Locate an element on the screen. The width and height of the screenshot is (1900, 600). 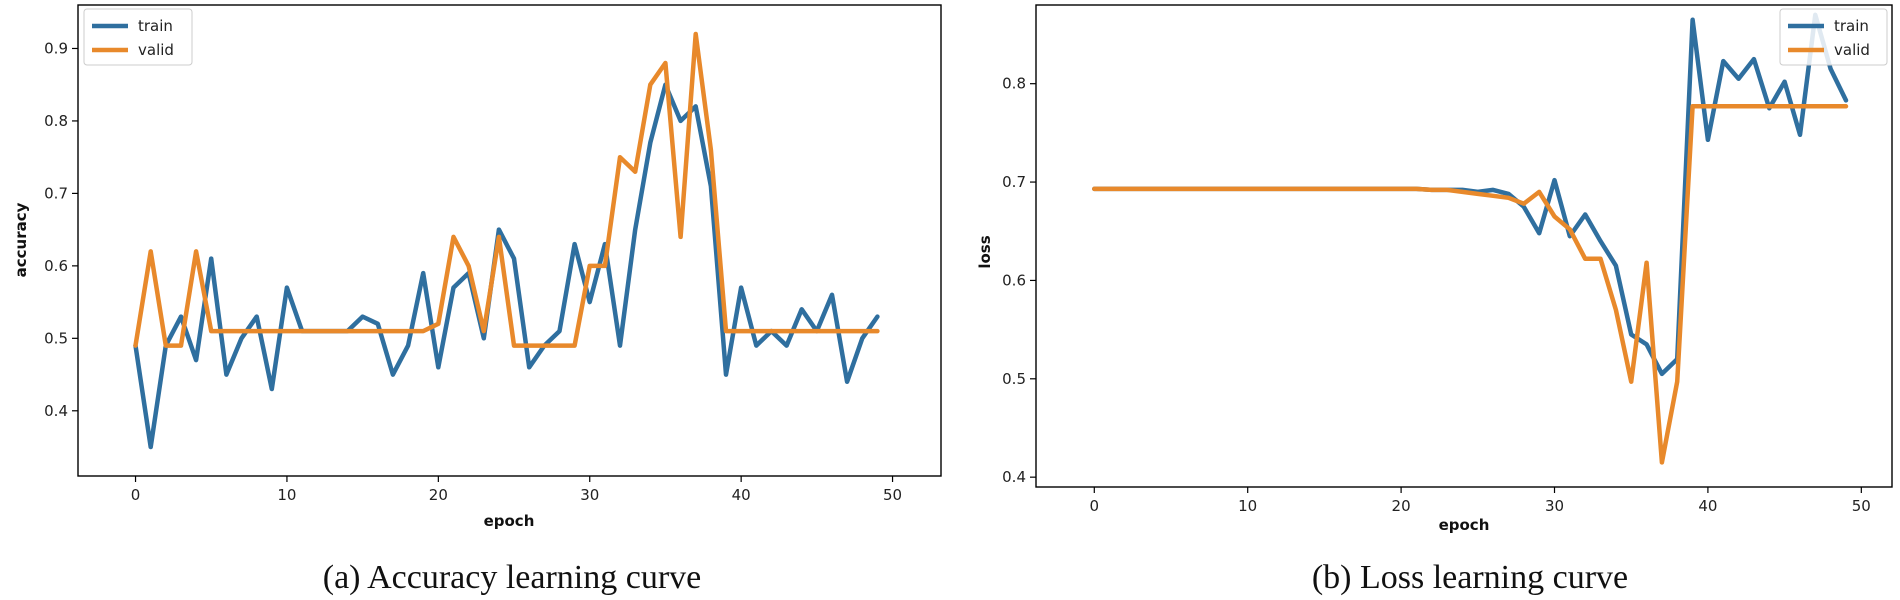
accuracy-y-axis-label: accuracy is located at coordinates (21, 239).